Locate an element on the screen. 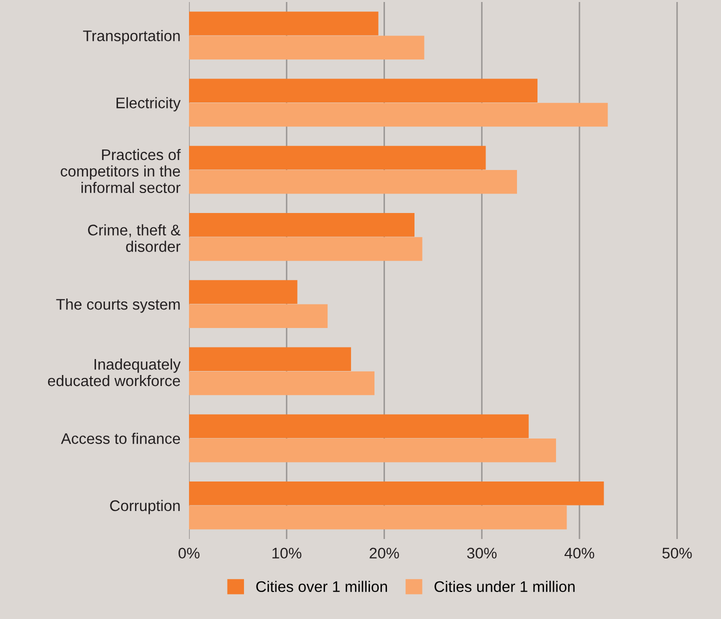  y-tick-label: Practices of competitors in the informal sector is located at coordinates (120, 171).